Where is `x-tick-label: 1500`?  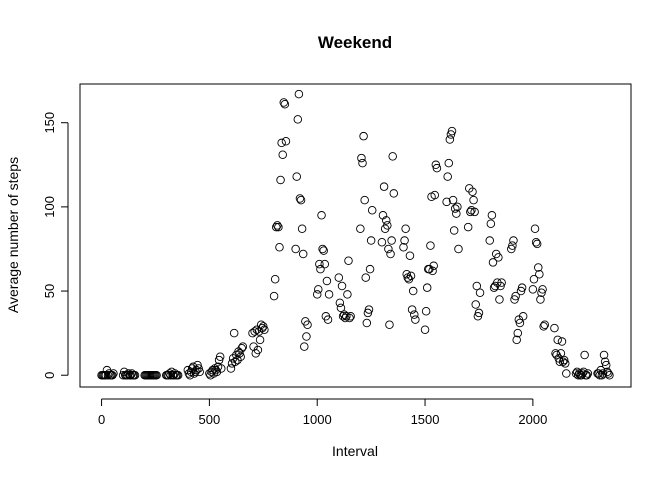 x-tick-label: 1500 is located at coordinates (425, 419).